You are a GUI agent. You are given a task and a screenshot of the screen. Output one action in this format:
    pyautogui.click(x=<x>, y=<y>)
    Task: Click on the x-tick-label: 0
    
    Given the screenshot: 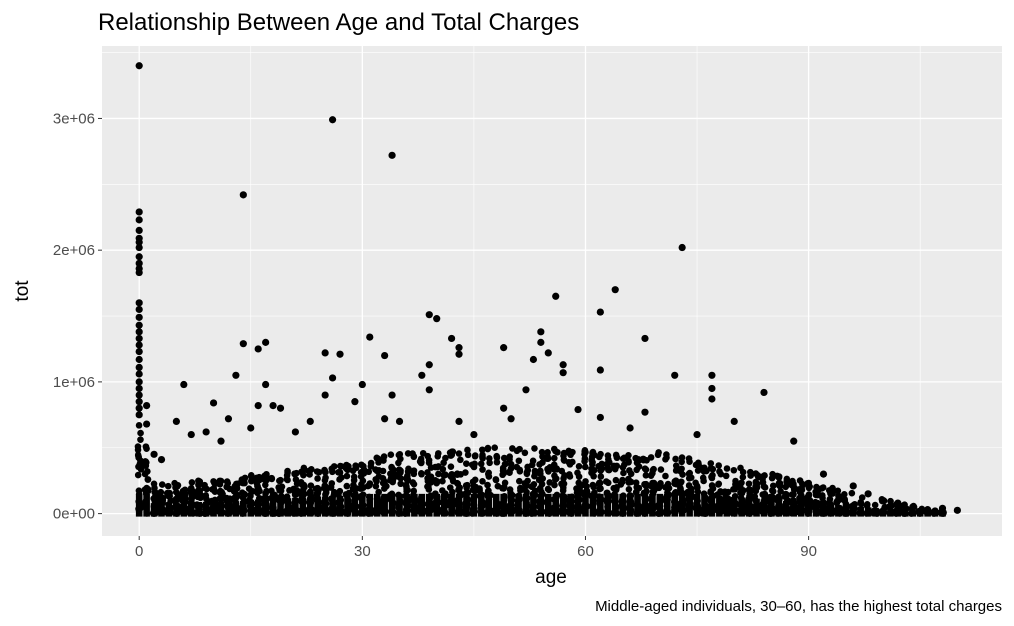 What is the action you would take?
    pyautogui.click(x=139, y=551)
    